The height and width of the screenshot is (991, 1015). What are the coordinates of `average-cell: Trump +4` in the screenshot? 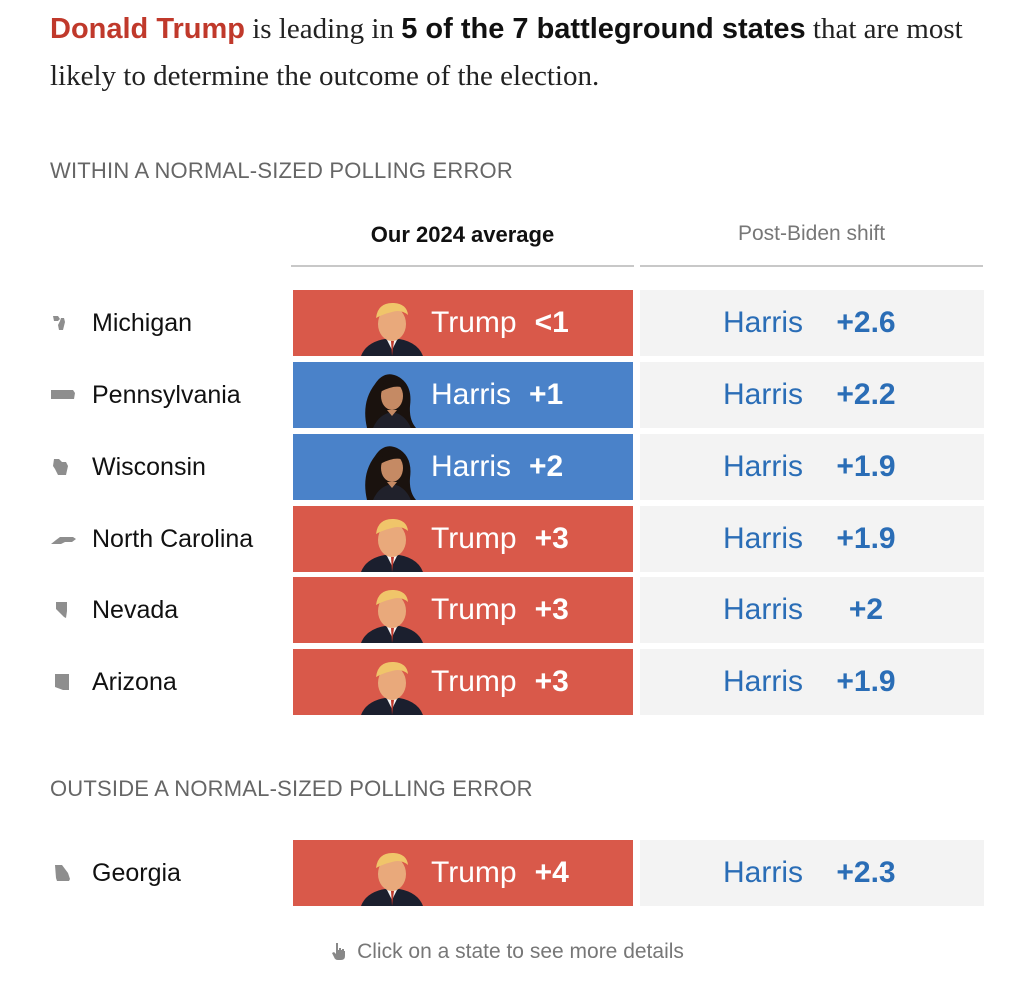 It's located at (463, 873).